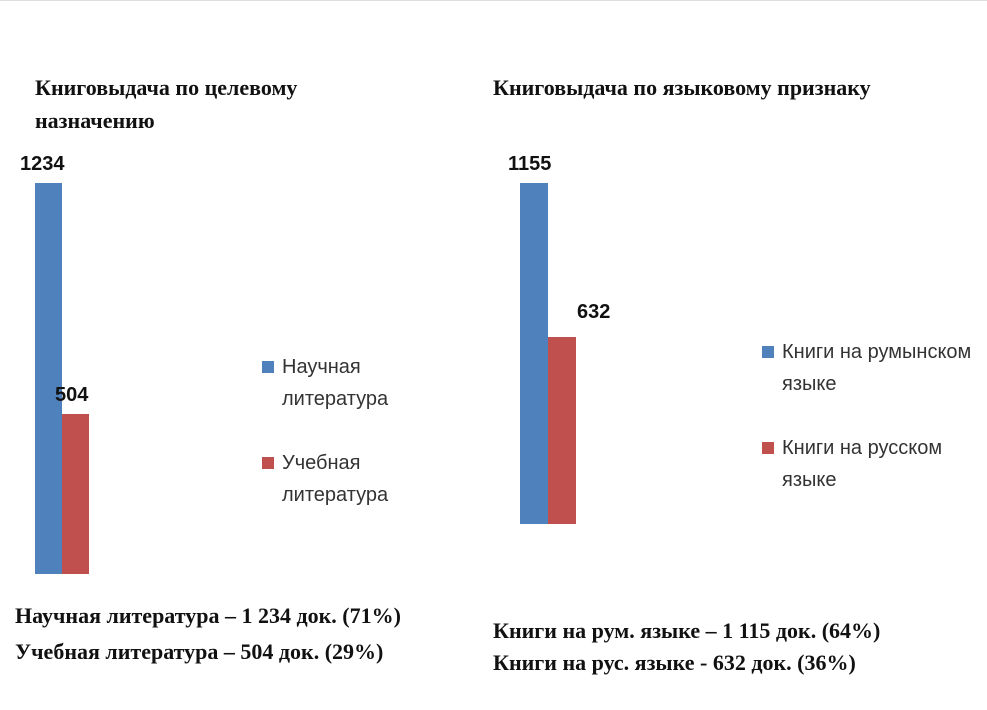 Image resolution: width=987 pixels, height=710 pixels. Describe the element at coordinates (594, 312) in the screenshot. I see `data-label: 632` at that location.